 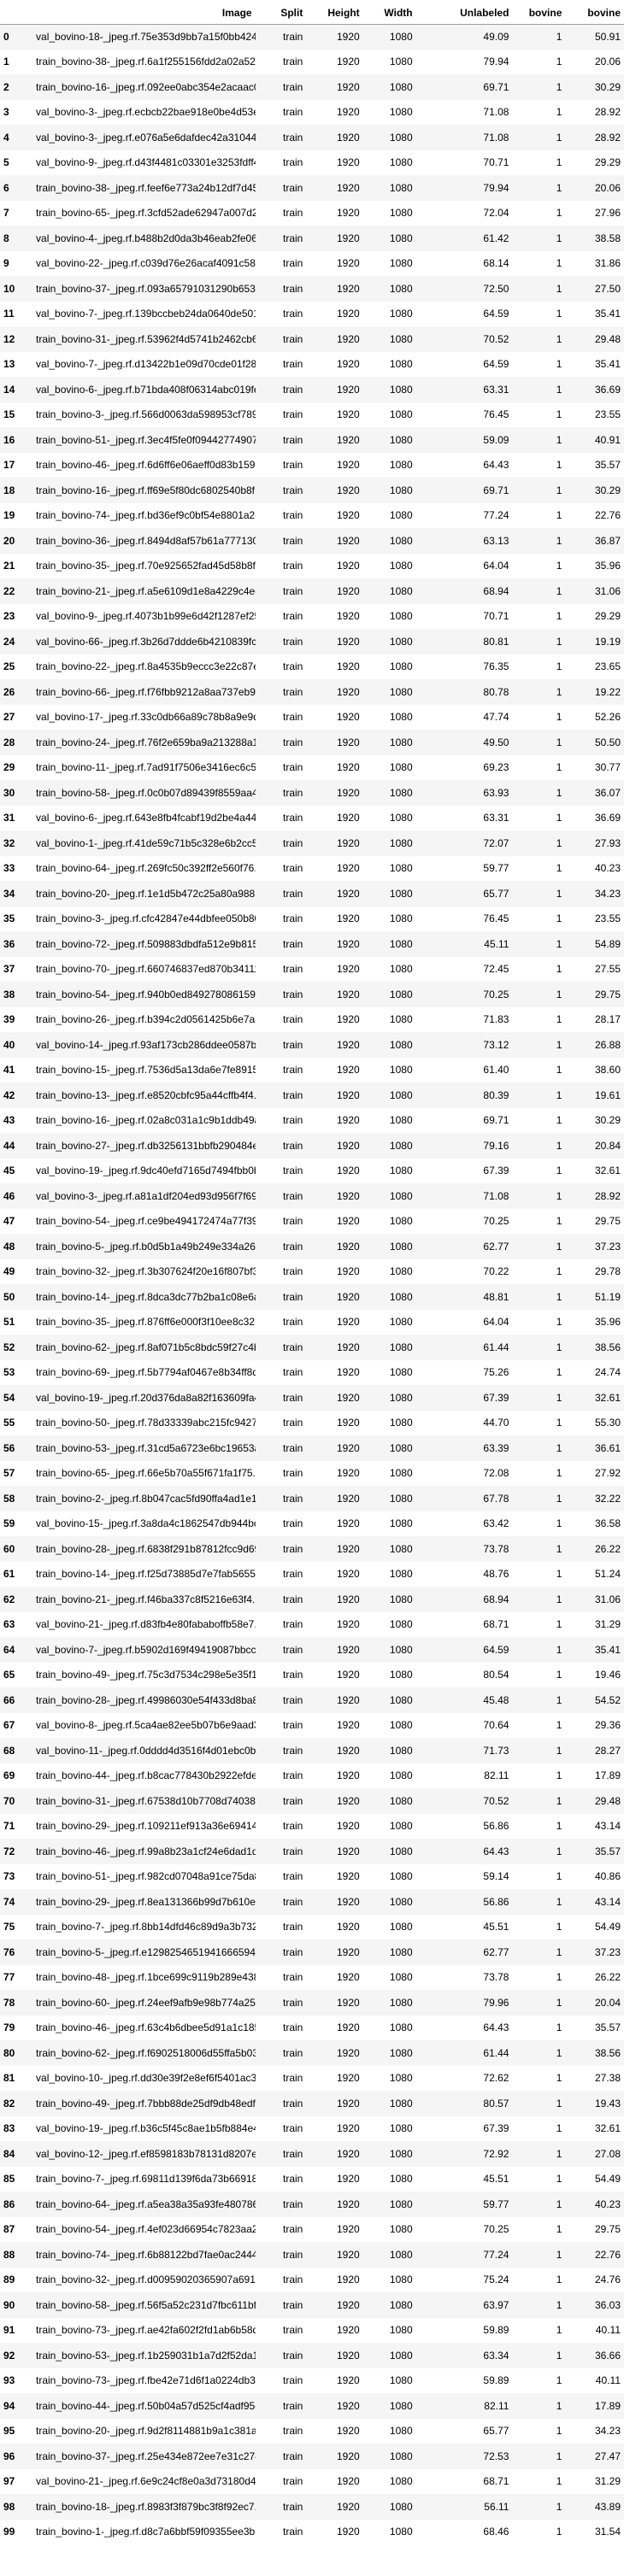 What do you see at coordinates (9, 2304) in the screenshot?
I see `row-index: 90` at bounding box center [9, 2304].